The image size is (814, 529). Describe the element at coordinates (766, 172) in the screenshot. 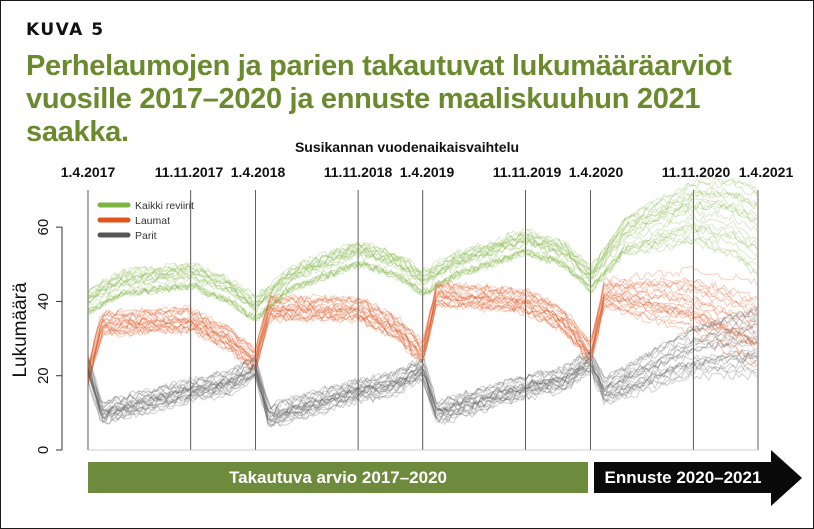

I see `date-label: 1.4.2021` at that location.